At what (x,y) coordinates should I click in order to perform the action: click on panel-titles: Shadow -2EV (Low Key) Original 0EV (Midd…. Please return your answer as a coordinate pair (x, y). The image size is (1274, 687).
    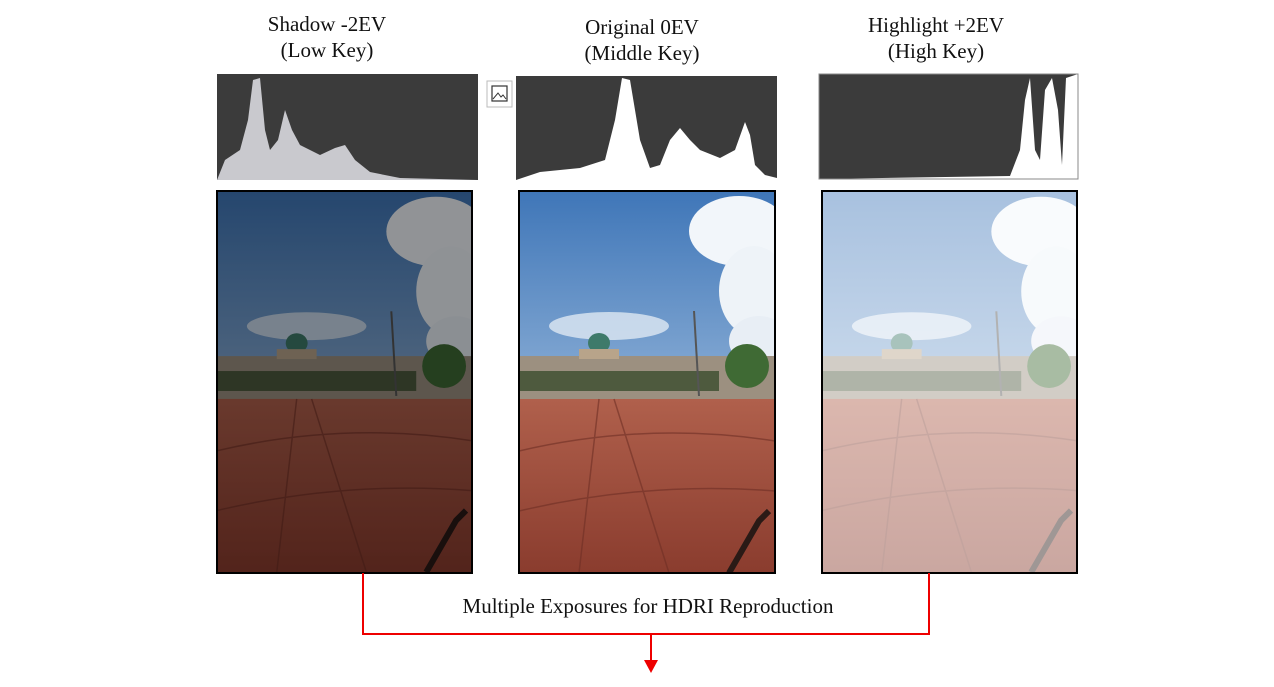
    Looking at the image, I should click on (636, 38).